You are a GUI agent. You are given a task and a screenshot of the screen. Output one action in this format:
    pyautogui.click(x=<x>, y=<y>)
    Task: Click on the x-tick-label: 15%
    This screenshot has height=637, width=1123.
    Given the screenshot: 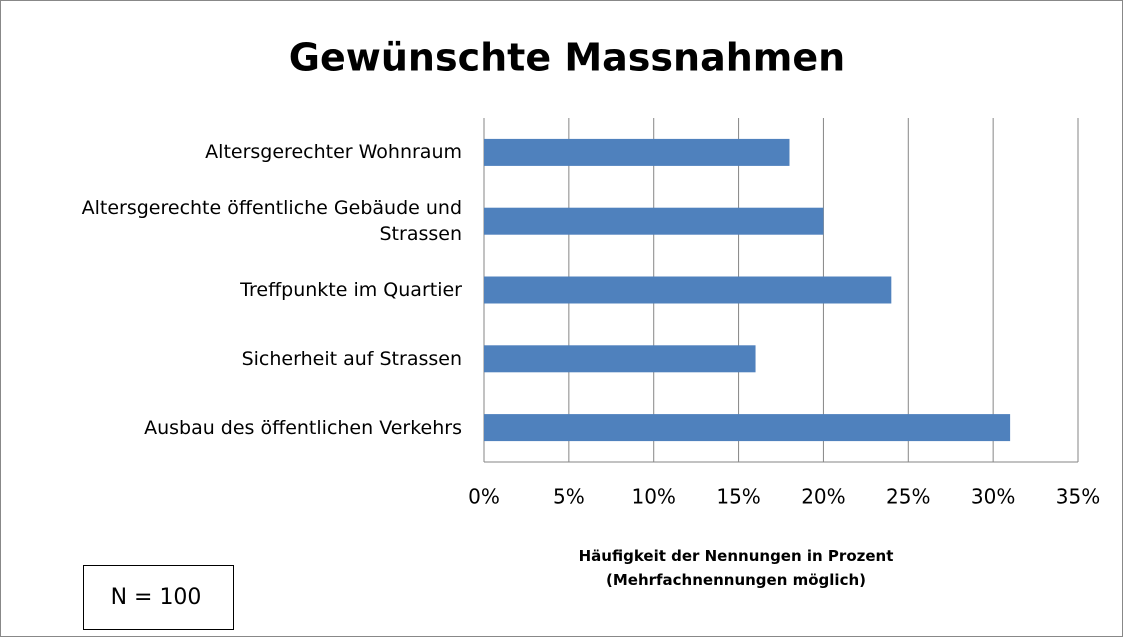 What is the action you would take?
    pyautogui.click(x=738, y=497)
    